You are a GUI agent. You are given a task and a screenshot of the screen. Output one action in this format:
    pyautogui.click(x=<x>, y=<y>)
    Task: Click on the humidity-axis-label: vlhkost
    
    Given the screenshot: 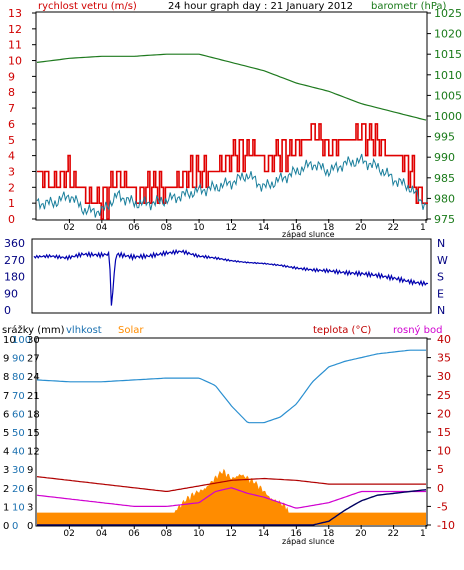 What is the action you would take?
    pyautogui.click(x=84, y=330)
    